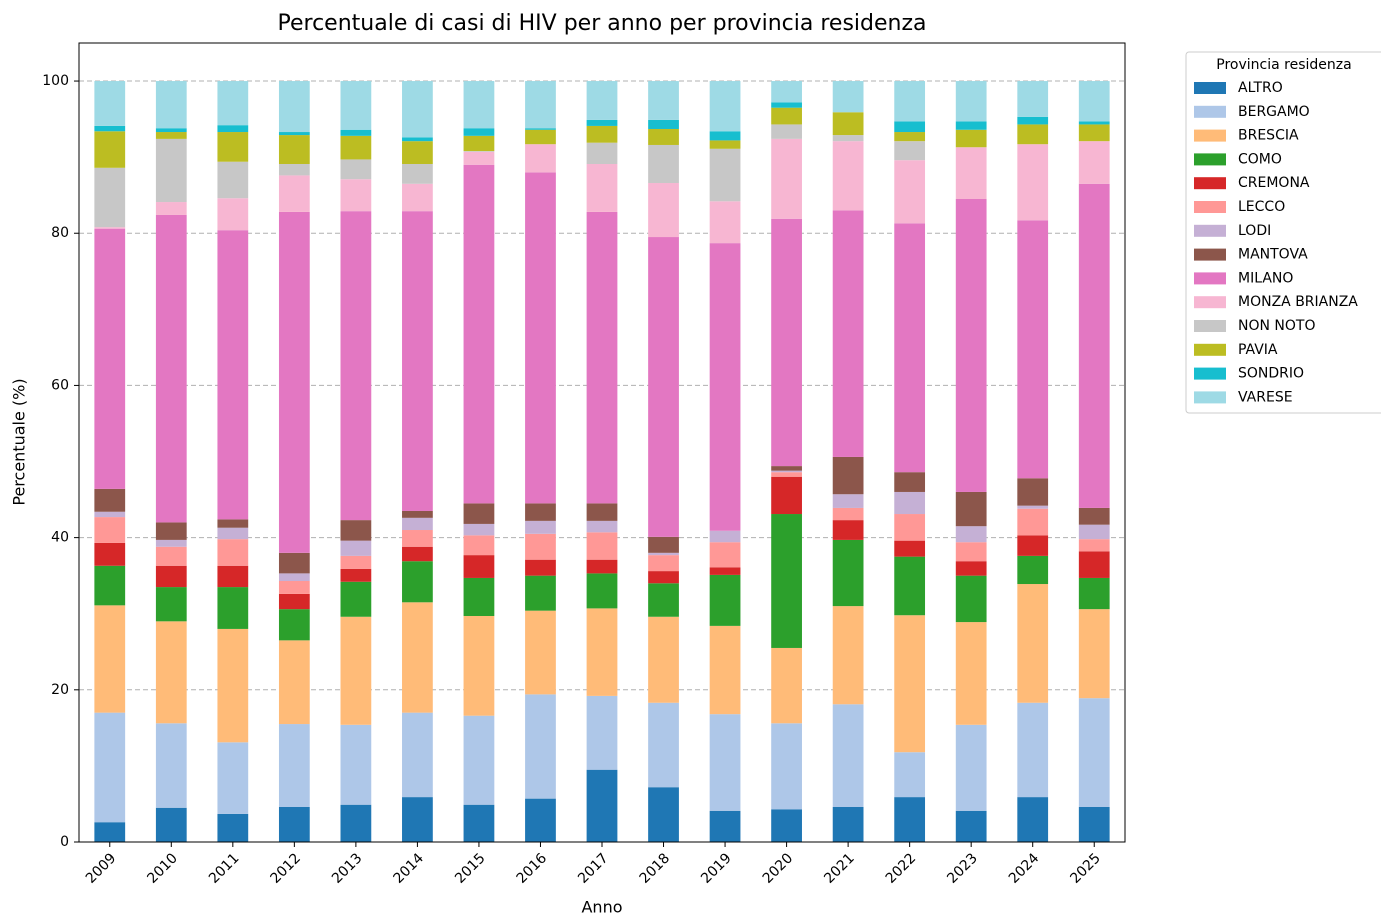  Describe the element at coordinates (655, 868) in the screenshot. I see `x-tick-label: 2018` at that location.